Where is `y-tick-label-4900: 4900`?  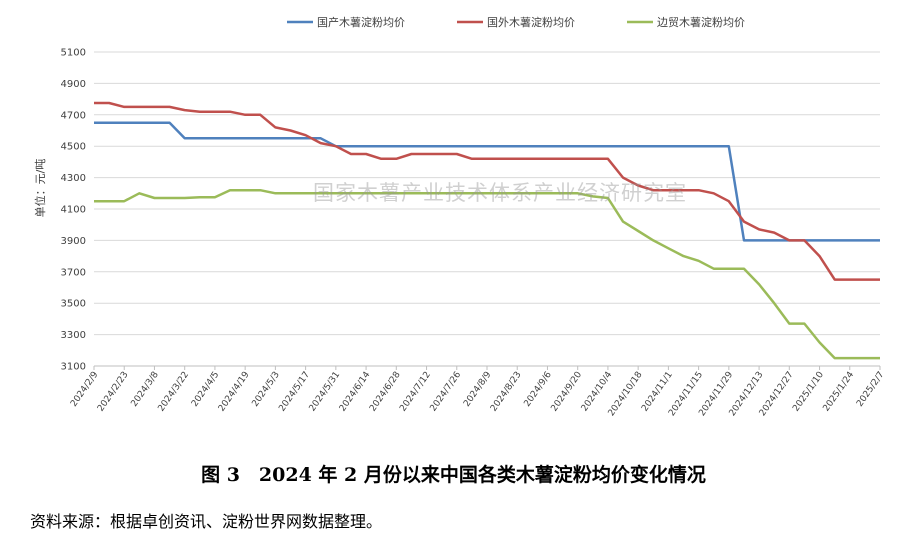 y-tick-label-4900: 4900 is located at coordinates (73, 84).